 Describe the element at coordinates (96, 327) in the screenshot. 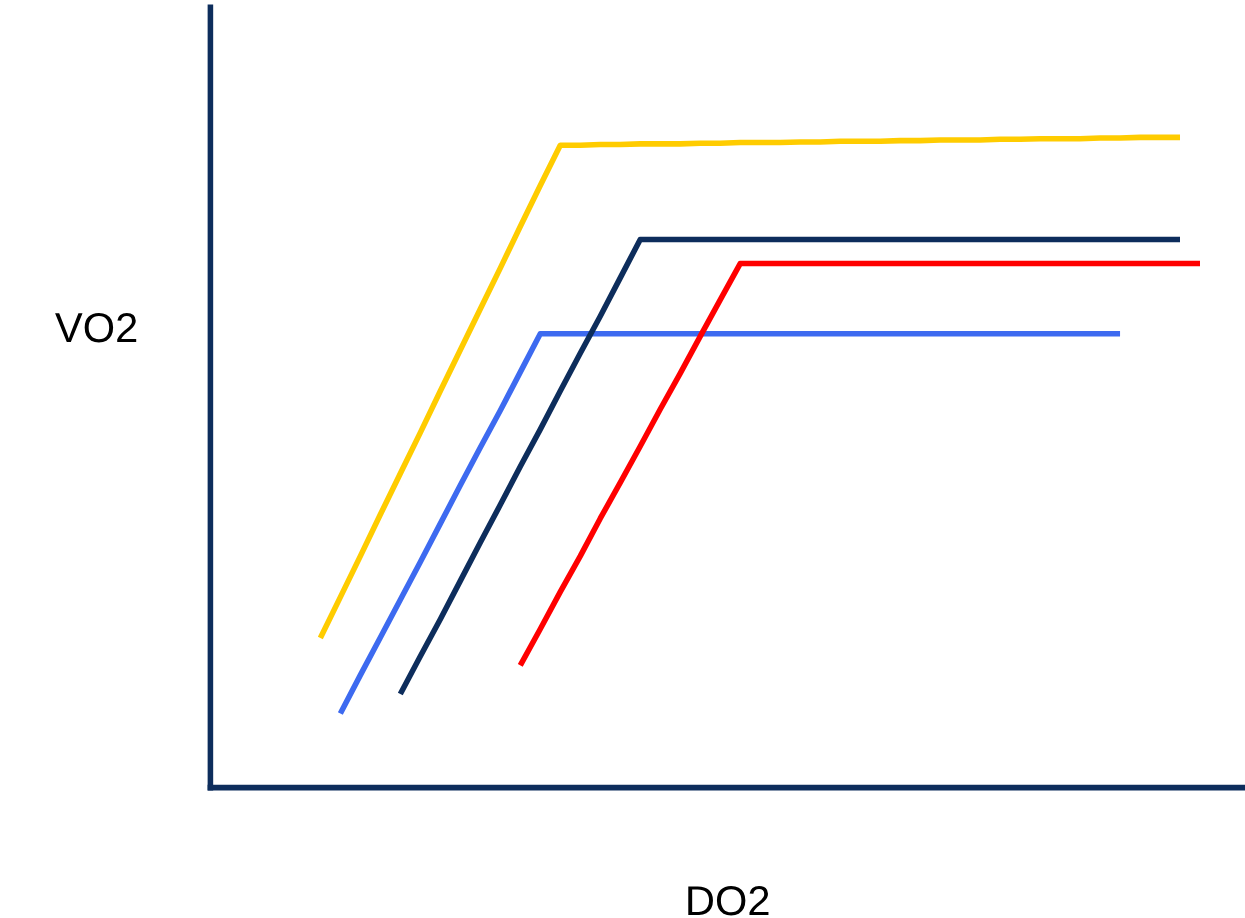

I see `y-axis-title: VO2` at that location.